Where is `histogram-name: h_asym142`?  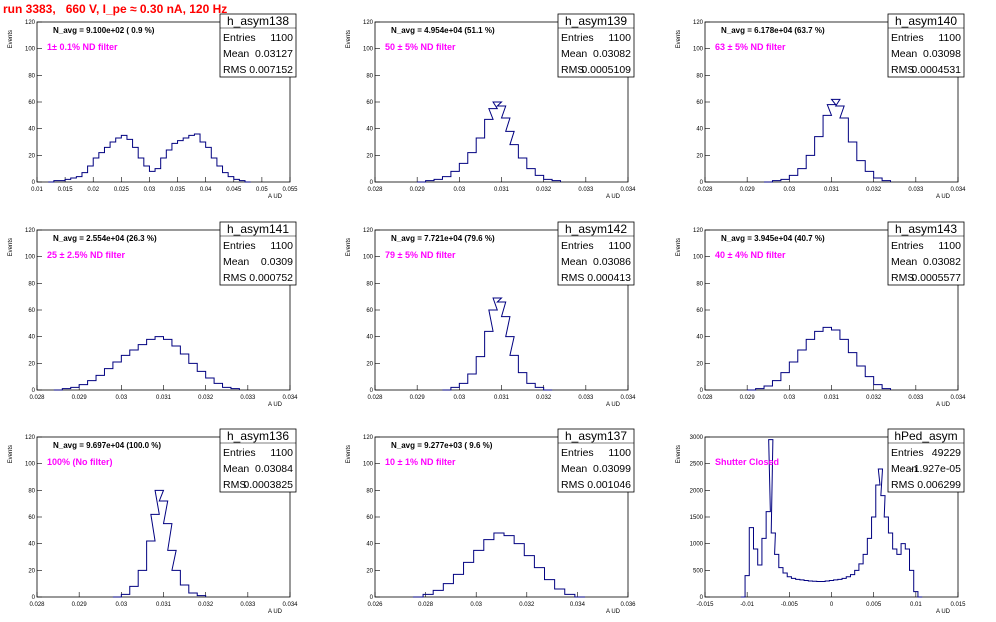 histogram-name: h_asym142 is located at coordinates (596, 229).